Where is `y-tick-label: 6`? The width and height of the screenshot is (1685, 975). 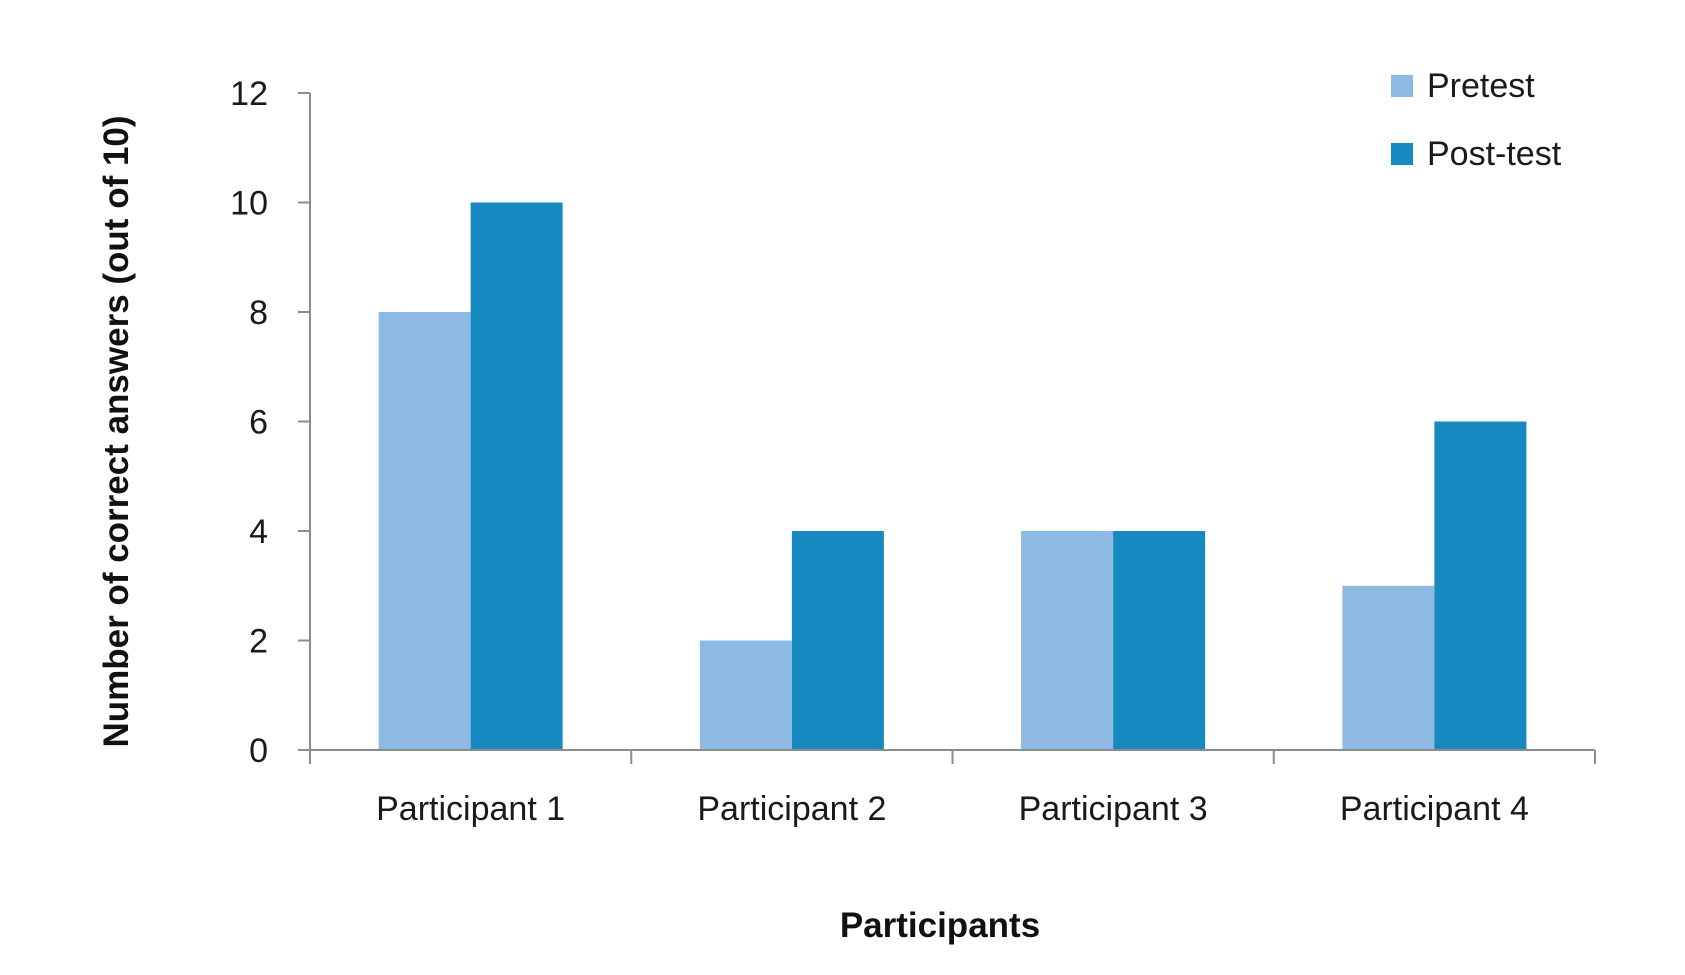 y-tick-label: 6 is located at coordinates (258, 423).